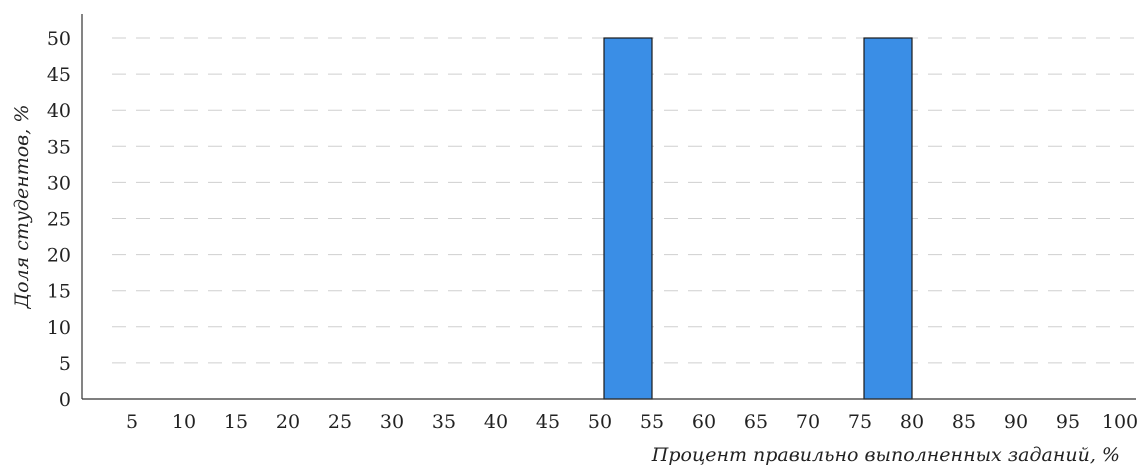 The height and width of the screenshot is (467, 1148). Describe the element at coordinates (808, 422) in the screenshot. I see `x-tick-label: 70` at that location.